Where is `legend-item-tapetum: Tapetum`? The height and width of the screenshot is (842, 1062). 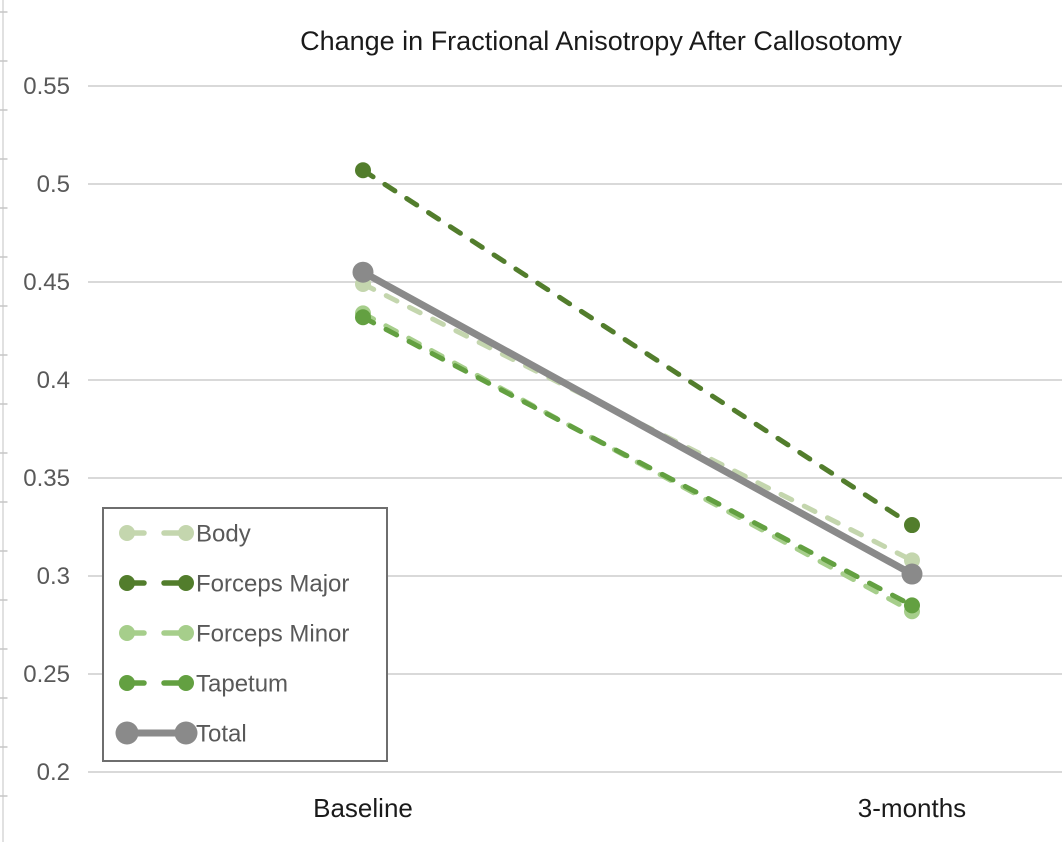 legend-item-tapetum: Tapetum is located at coordinates (203, 684).